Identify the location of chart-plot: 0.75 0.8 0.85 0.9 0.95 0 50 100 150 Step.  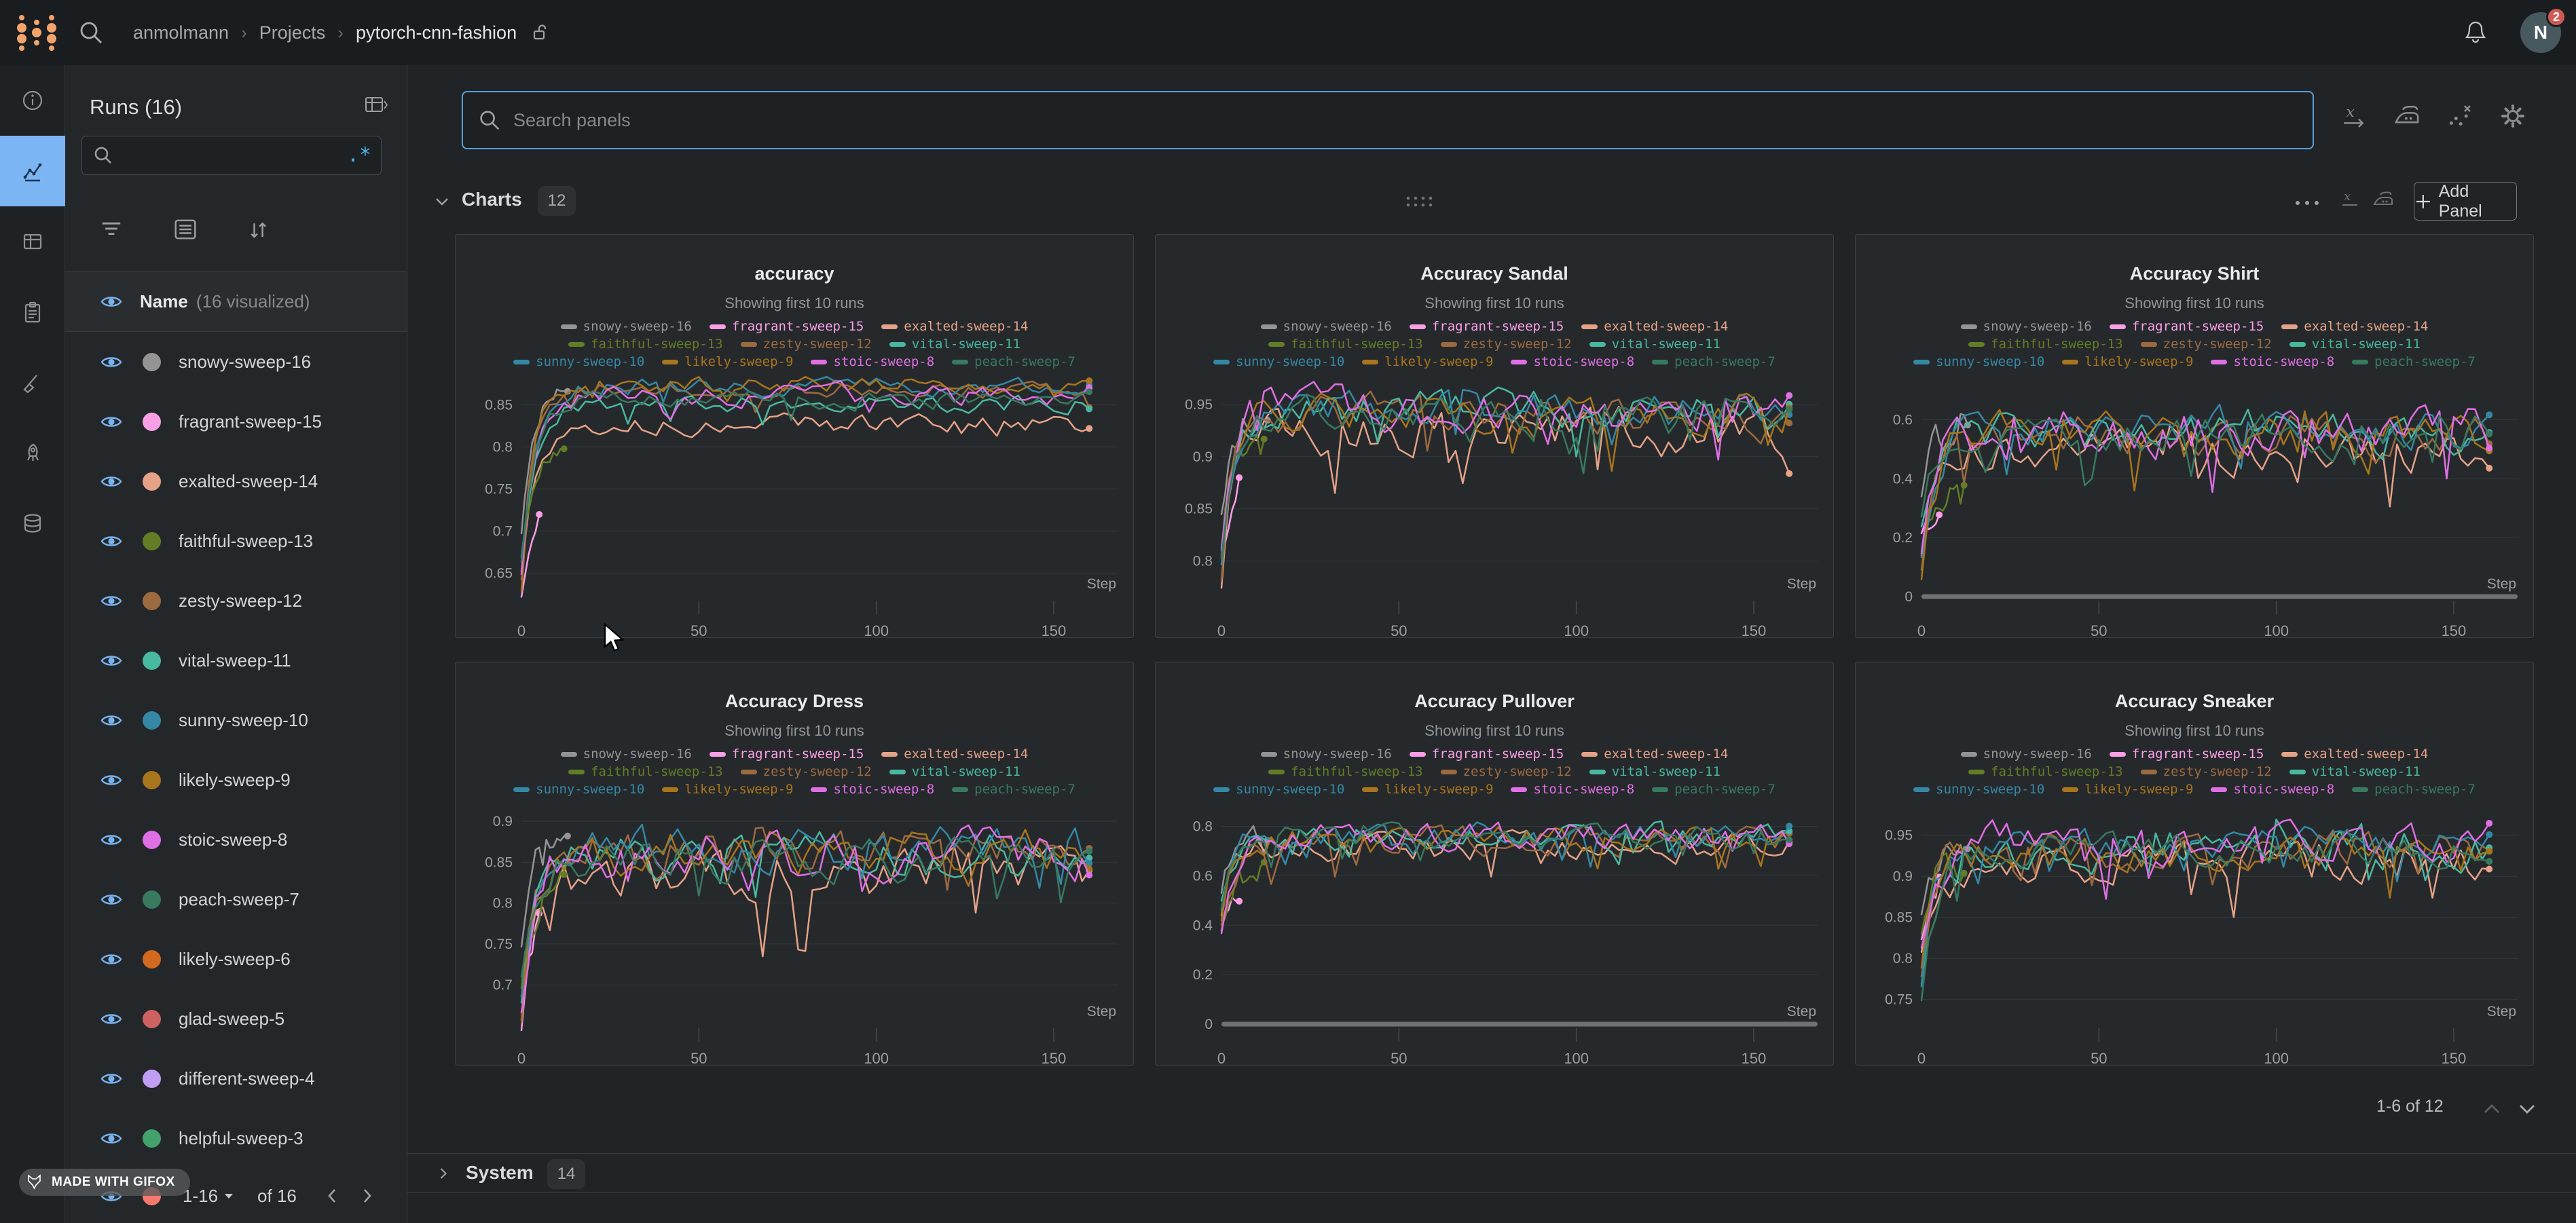
(2195, 864).